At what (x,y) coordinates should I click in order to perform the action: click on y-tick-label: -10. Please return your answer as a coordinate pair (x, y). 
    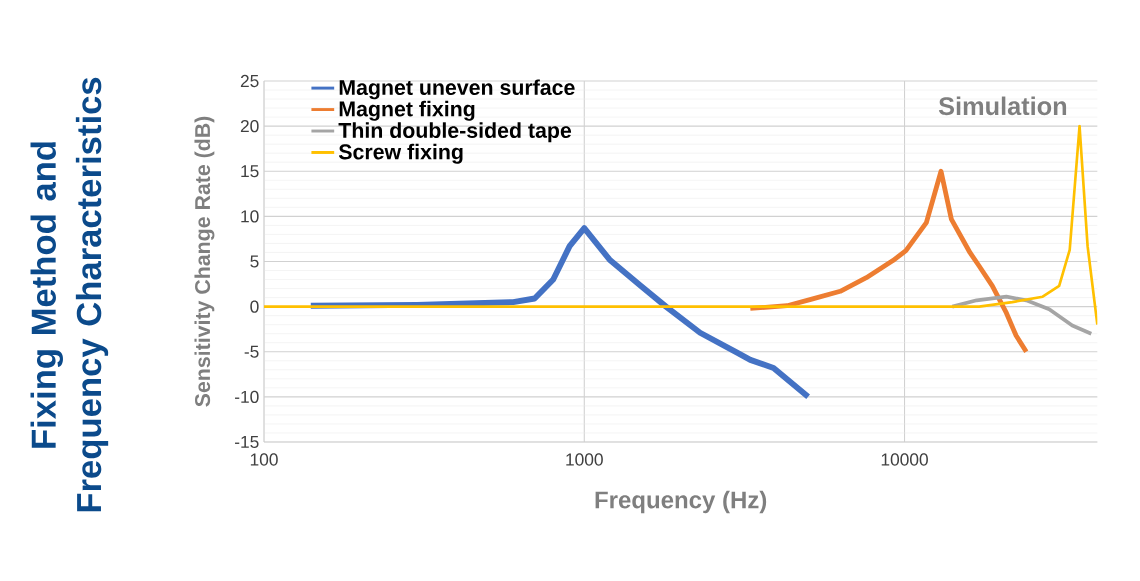
    Looking at the image, I should click on (247, 396).